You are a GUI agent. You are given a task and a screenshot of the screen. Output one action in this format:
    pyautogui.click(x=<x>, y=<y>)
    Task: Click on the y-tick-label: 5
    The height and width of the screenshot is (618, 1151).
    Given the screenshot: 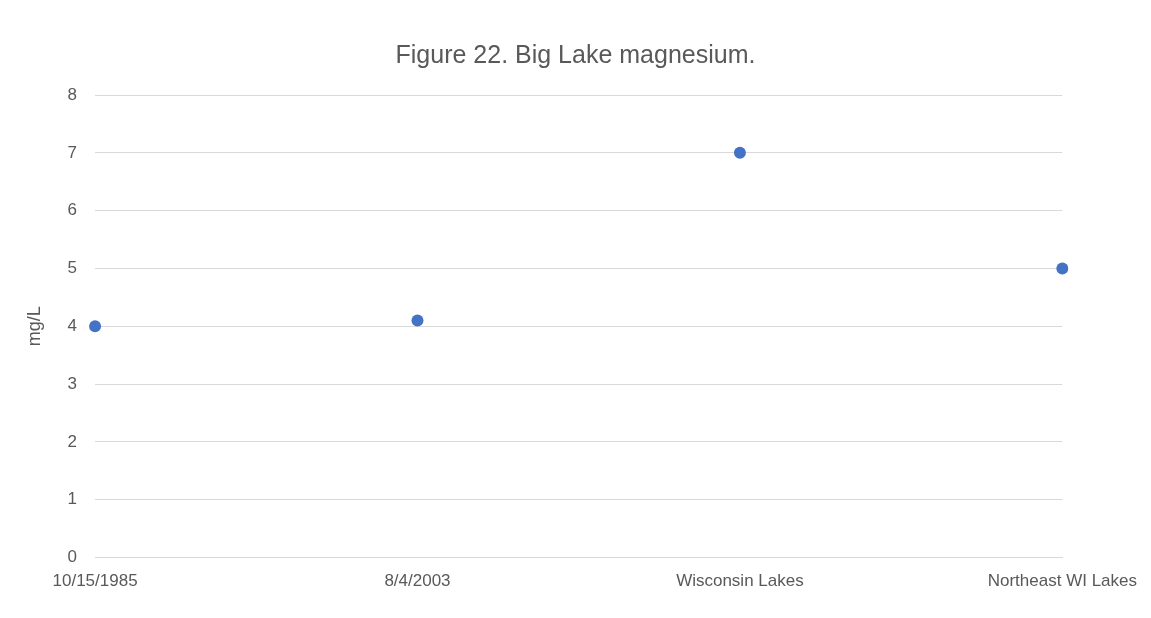 What is the action you would take?
    pyautogui.click(x=72, y=268)
    